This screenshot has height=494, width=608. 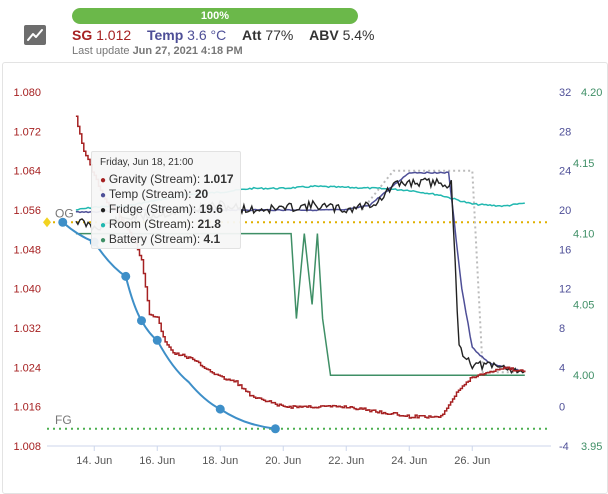 What do you see at coordinates (35, 35) in the screenshot?
I see `line-chart-icon` at bounding box center [35, 35].